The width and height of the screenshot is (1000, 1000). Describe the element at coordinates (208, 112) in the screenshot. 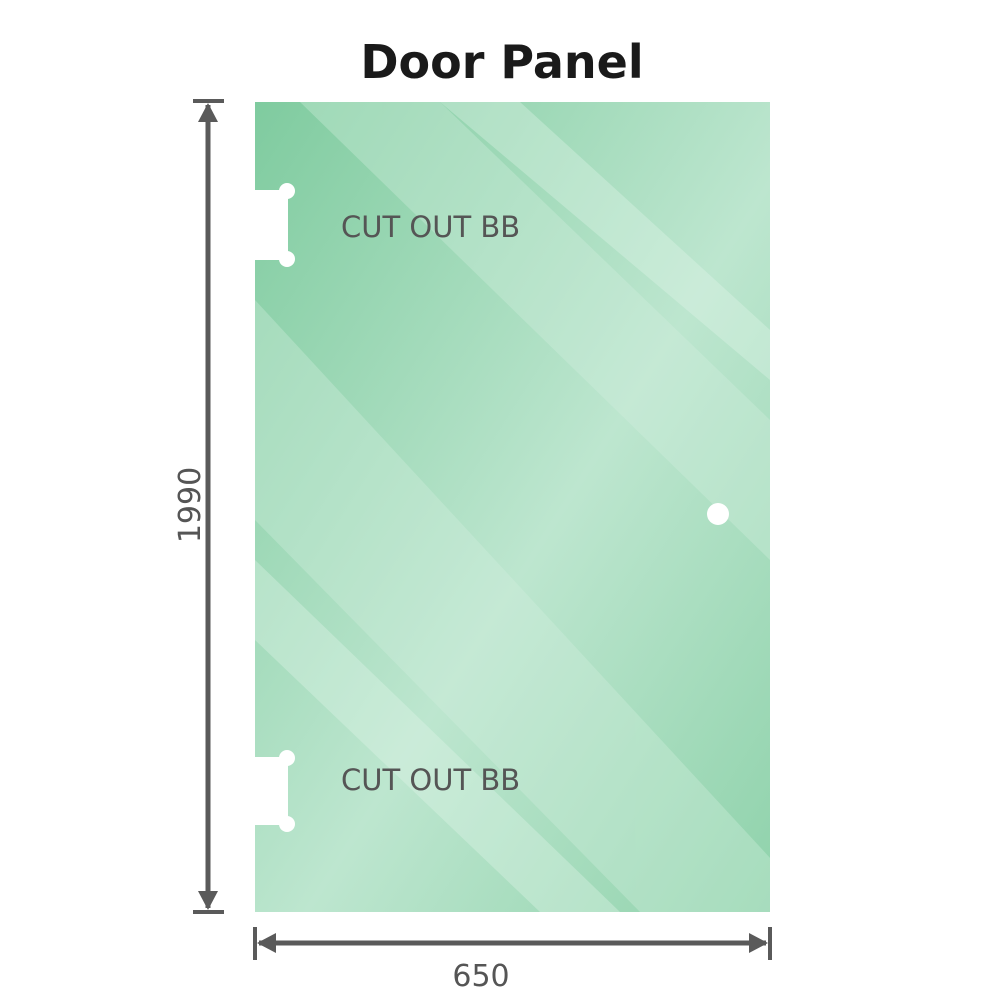

I see `arrow-up-icon` at that location.